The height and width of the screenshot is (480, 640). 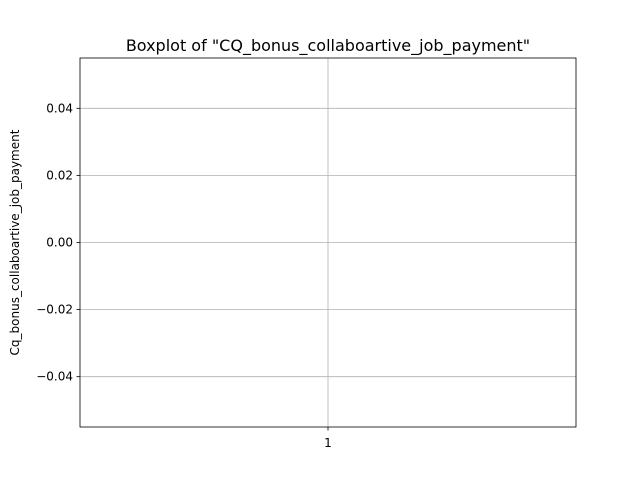 What do you see at coordinates (54, 310) in the screenshot?
I see `y-tick-label: −0.02` at bounding box center [54, 310].